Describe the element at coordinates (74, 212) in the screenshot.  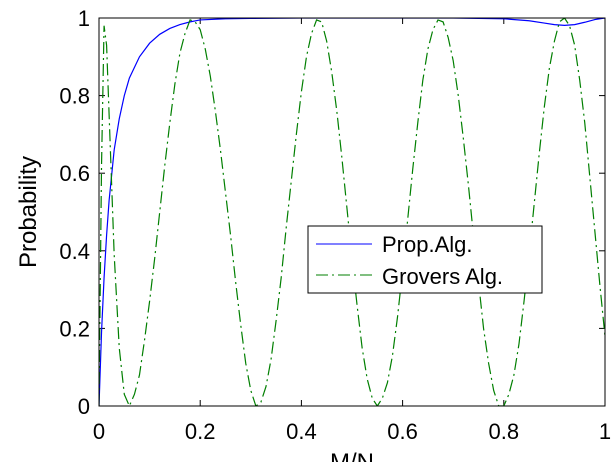
I see `y-tick-labels: 0 0.2 0.4 0.6 0.8 1` at that location.